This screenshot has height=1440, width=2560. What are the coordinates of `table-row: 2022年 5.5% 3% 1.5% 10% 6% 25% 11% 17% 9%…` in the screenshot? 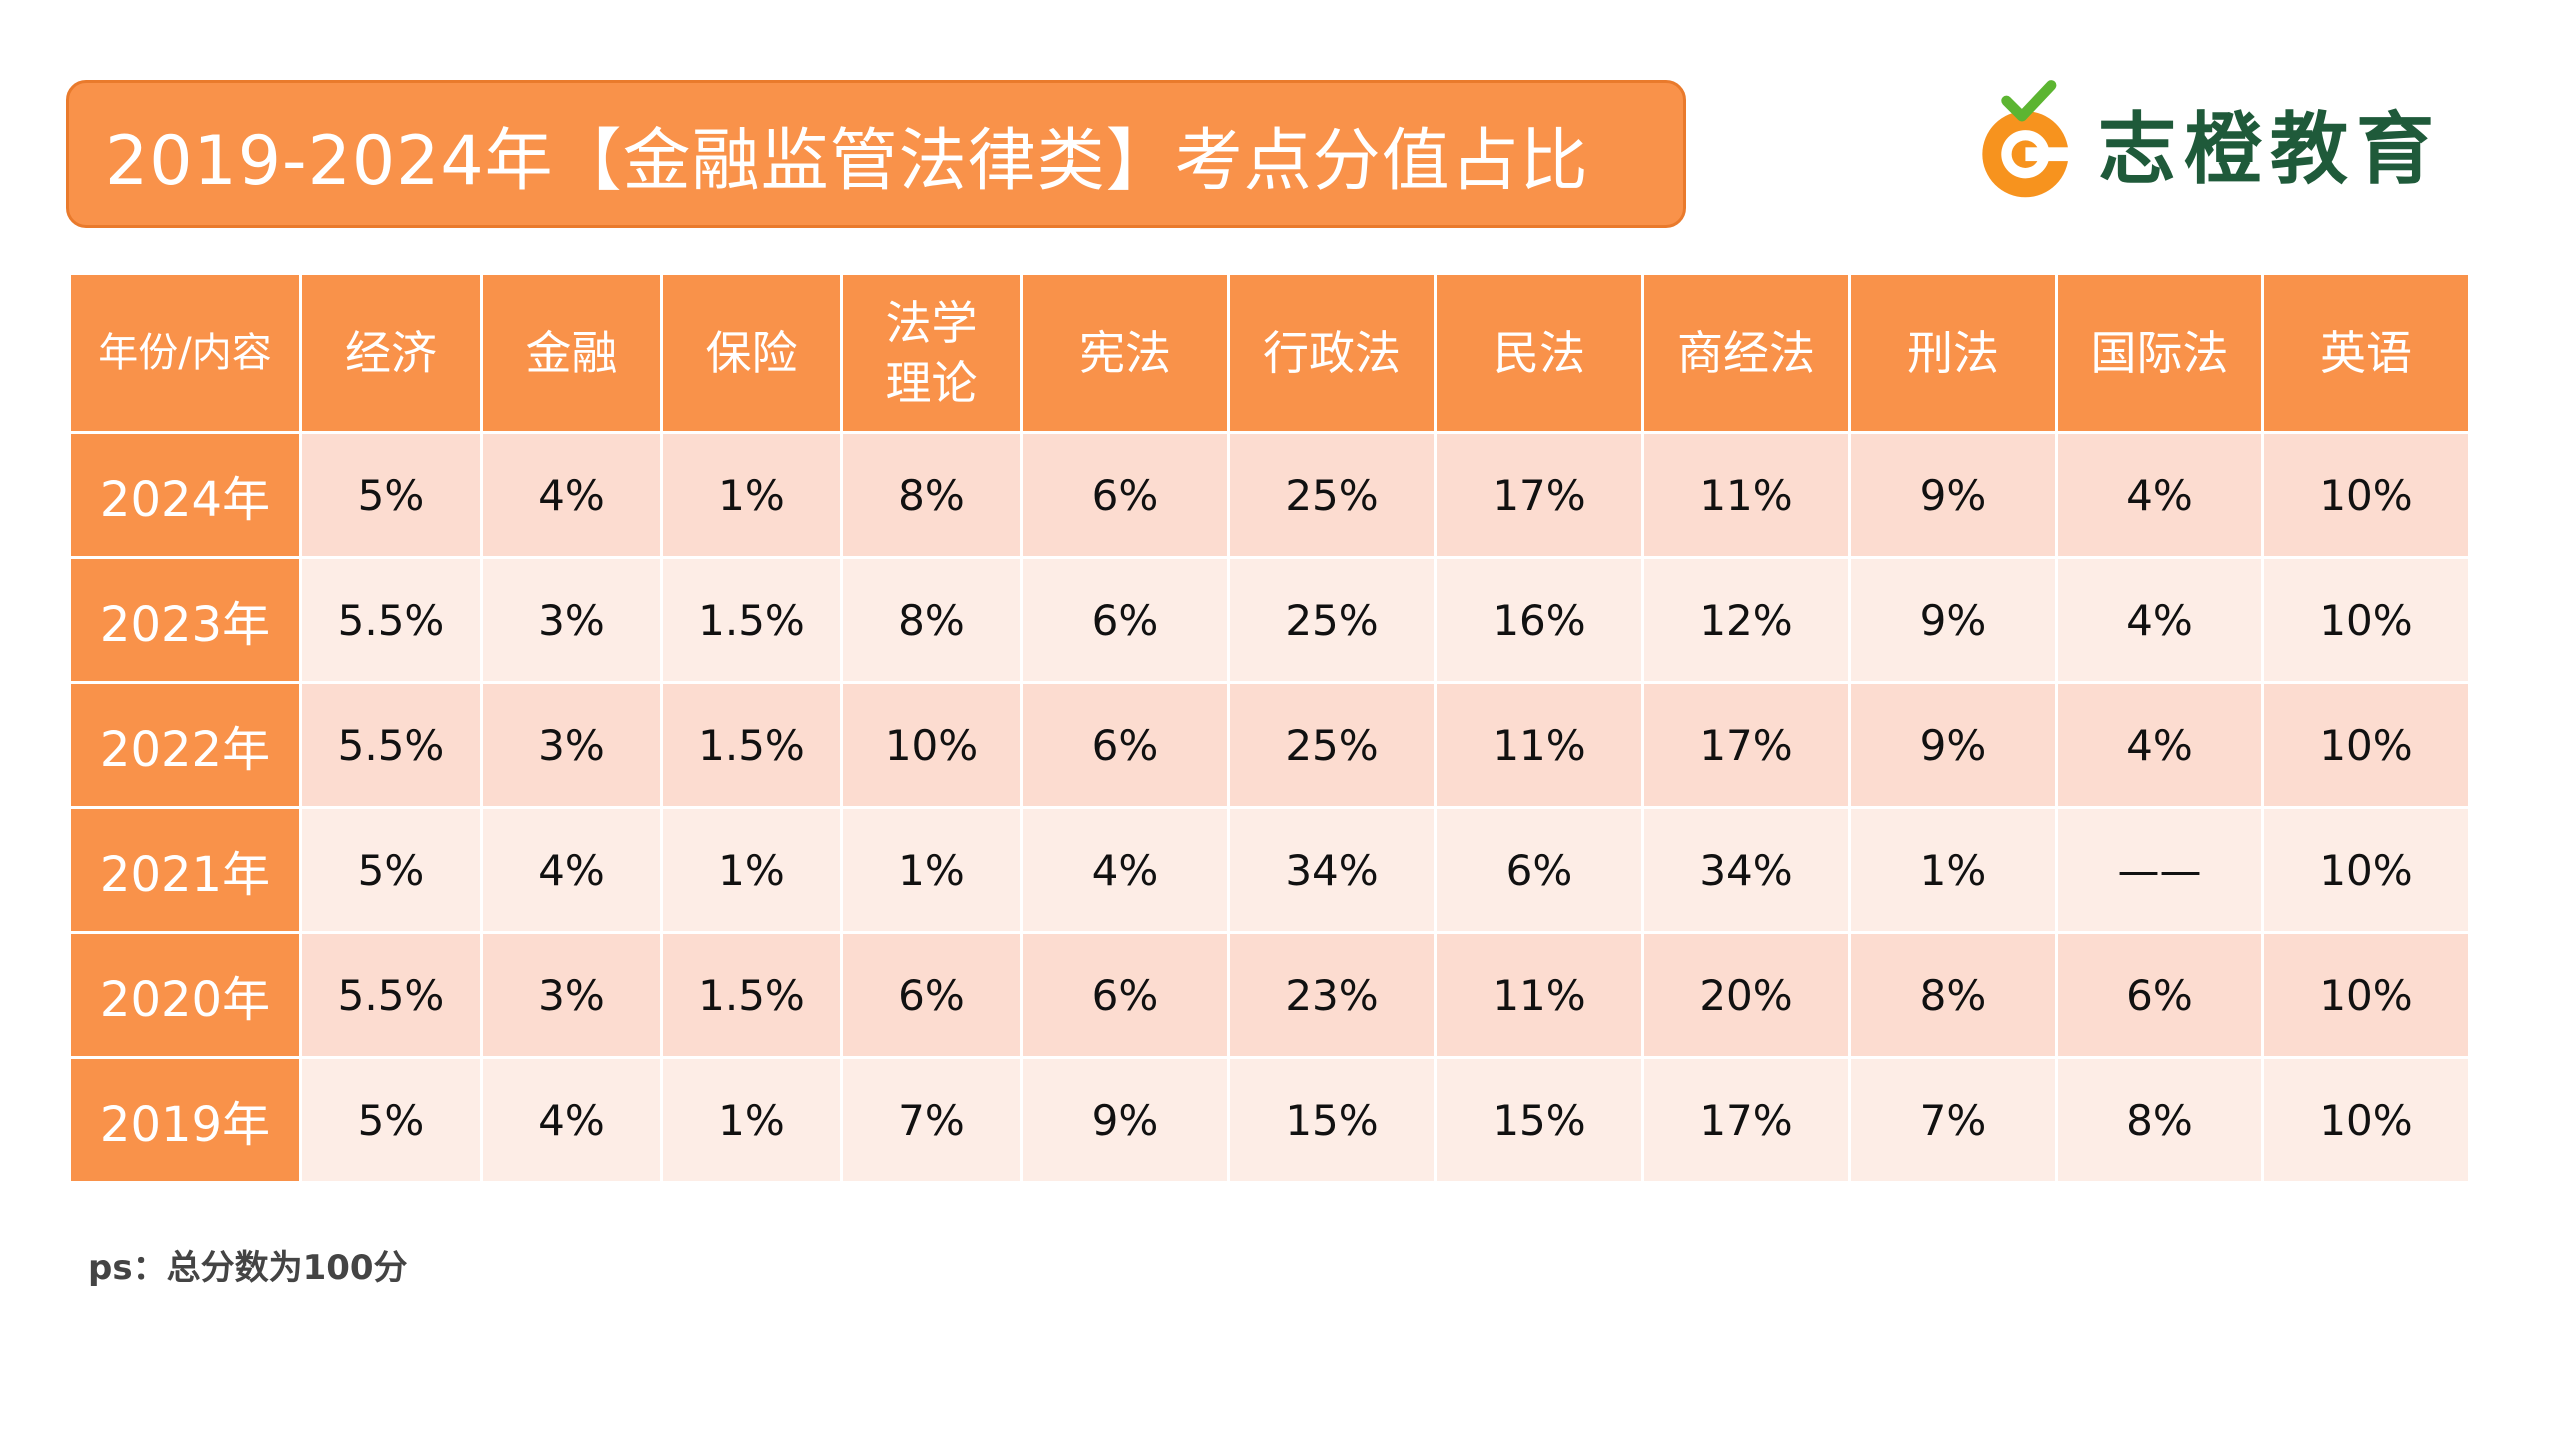 It's located at (1269, 745).